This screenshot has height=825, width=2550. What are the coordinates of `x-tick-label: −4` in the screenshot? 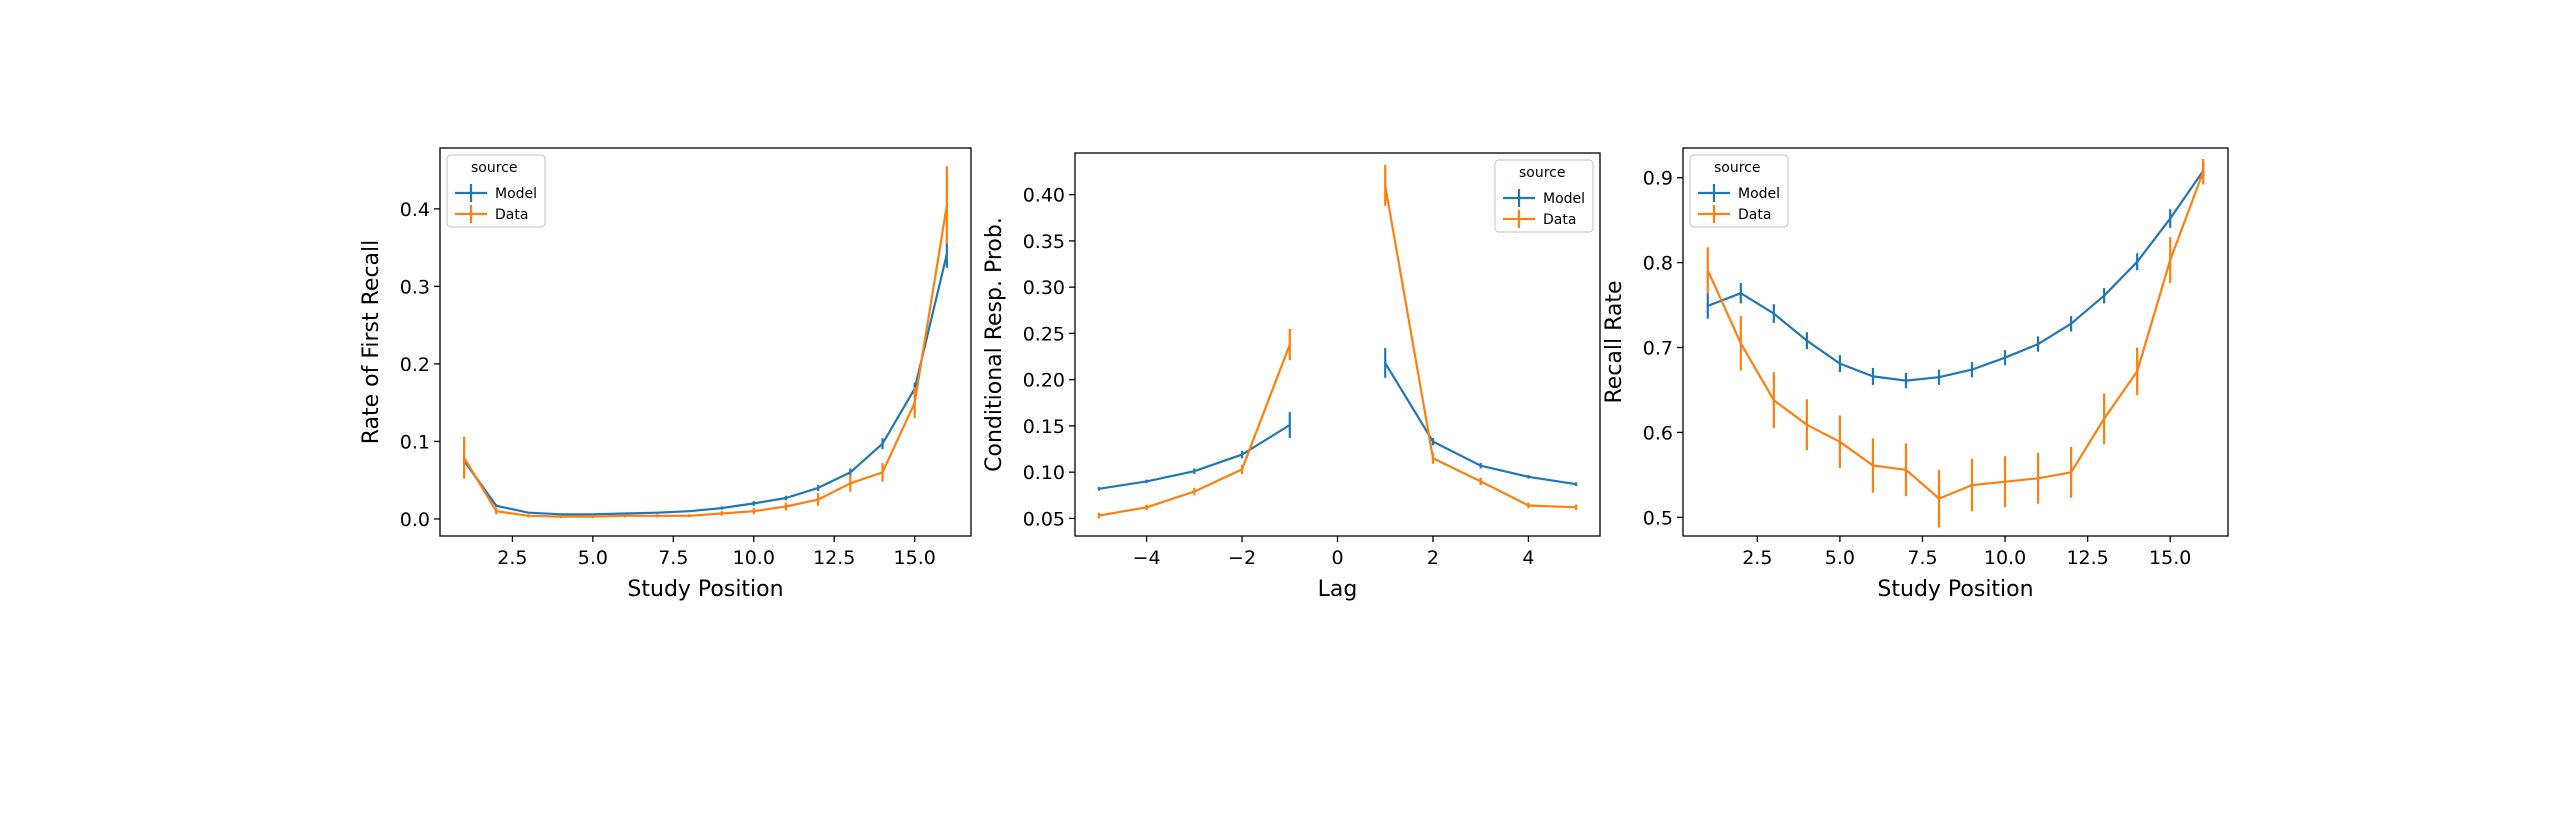 It's located at (1147, 558).